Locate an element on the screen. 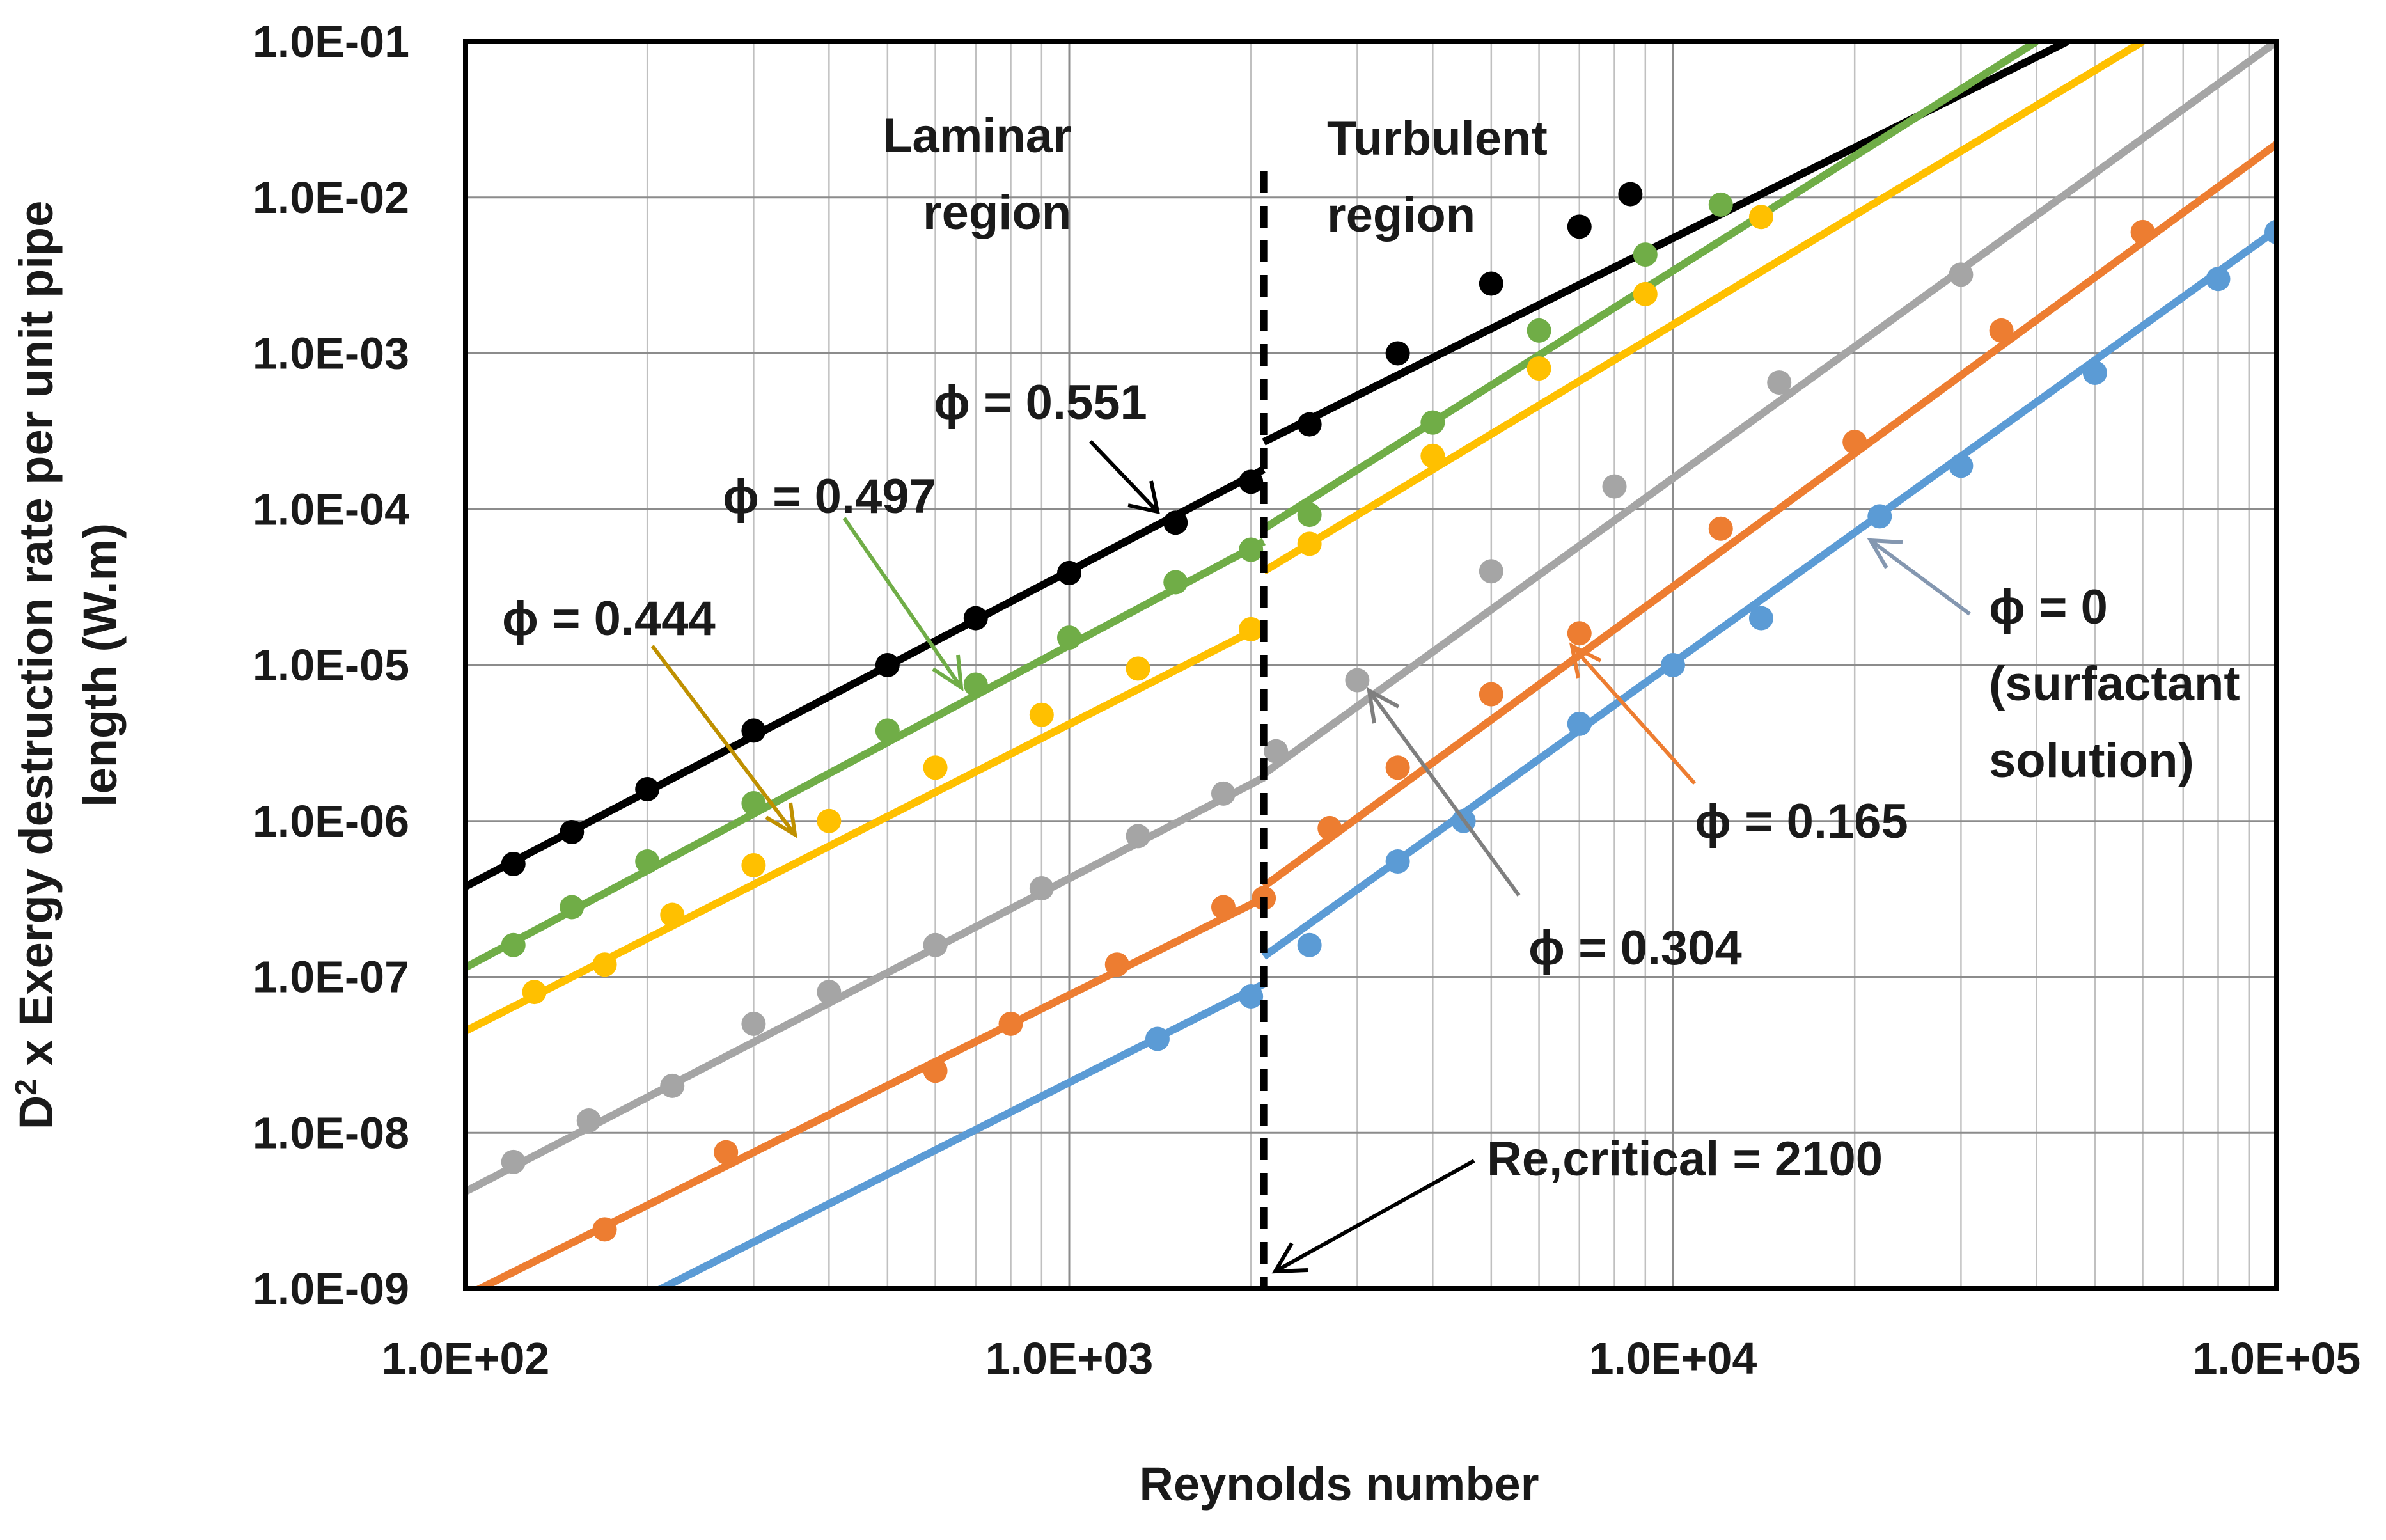  y-axis-title-line2: length (W.m) is located at coordinates (101, 665).